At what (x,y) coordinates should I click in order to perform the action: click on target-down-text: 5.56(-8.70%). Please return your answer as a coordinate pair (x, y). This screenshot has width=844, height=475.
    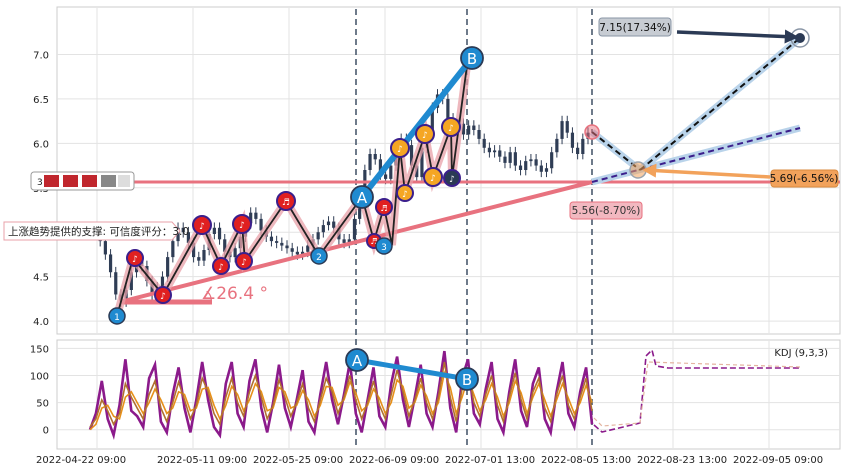
    Looking at the image, I should click on (606, 211).